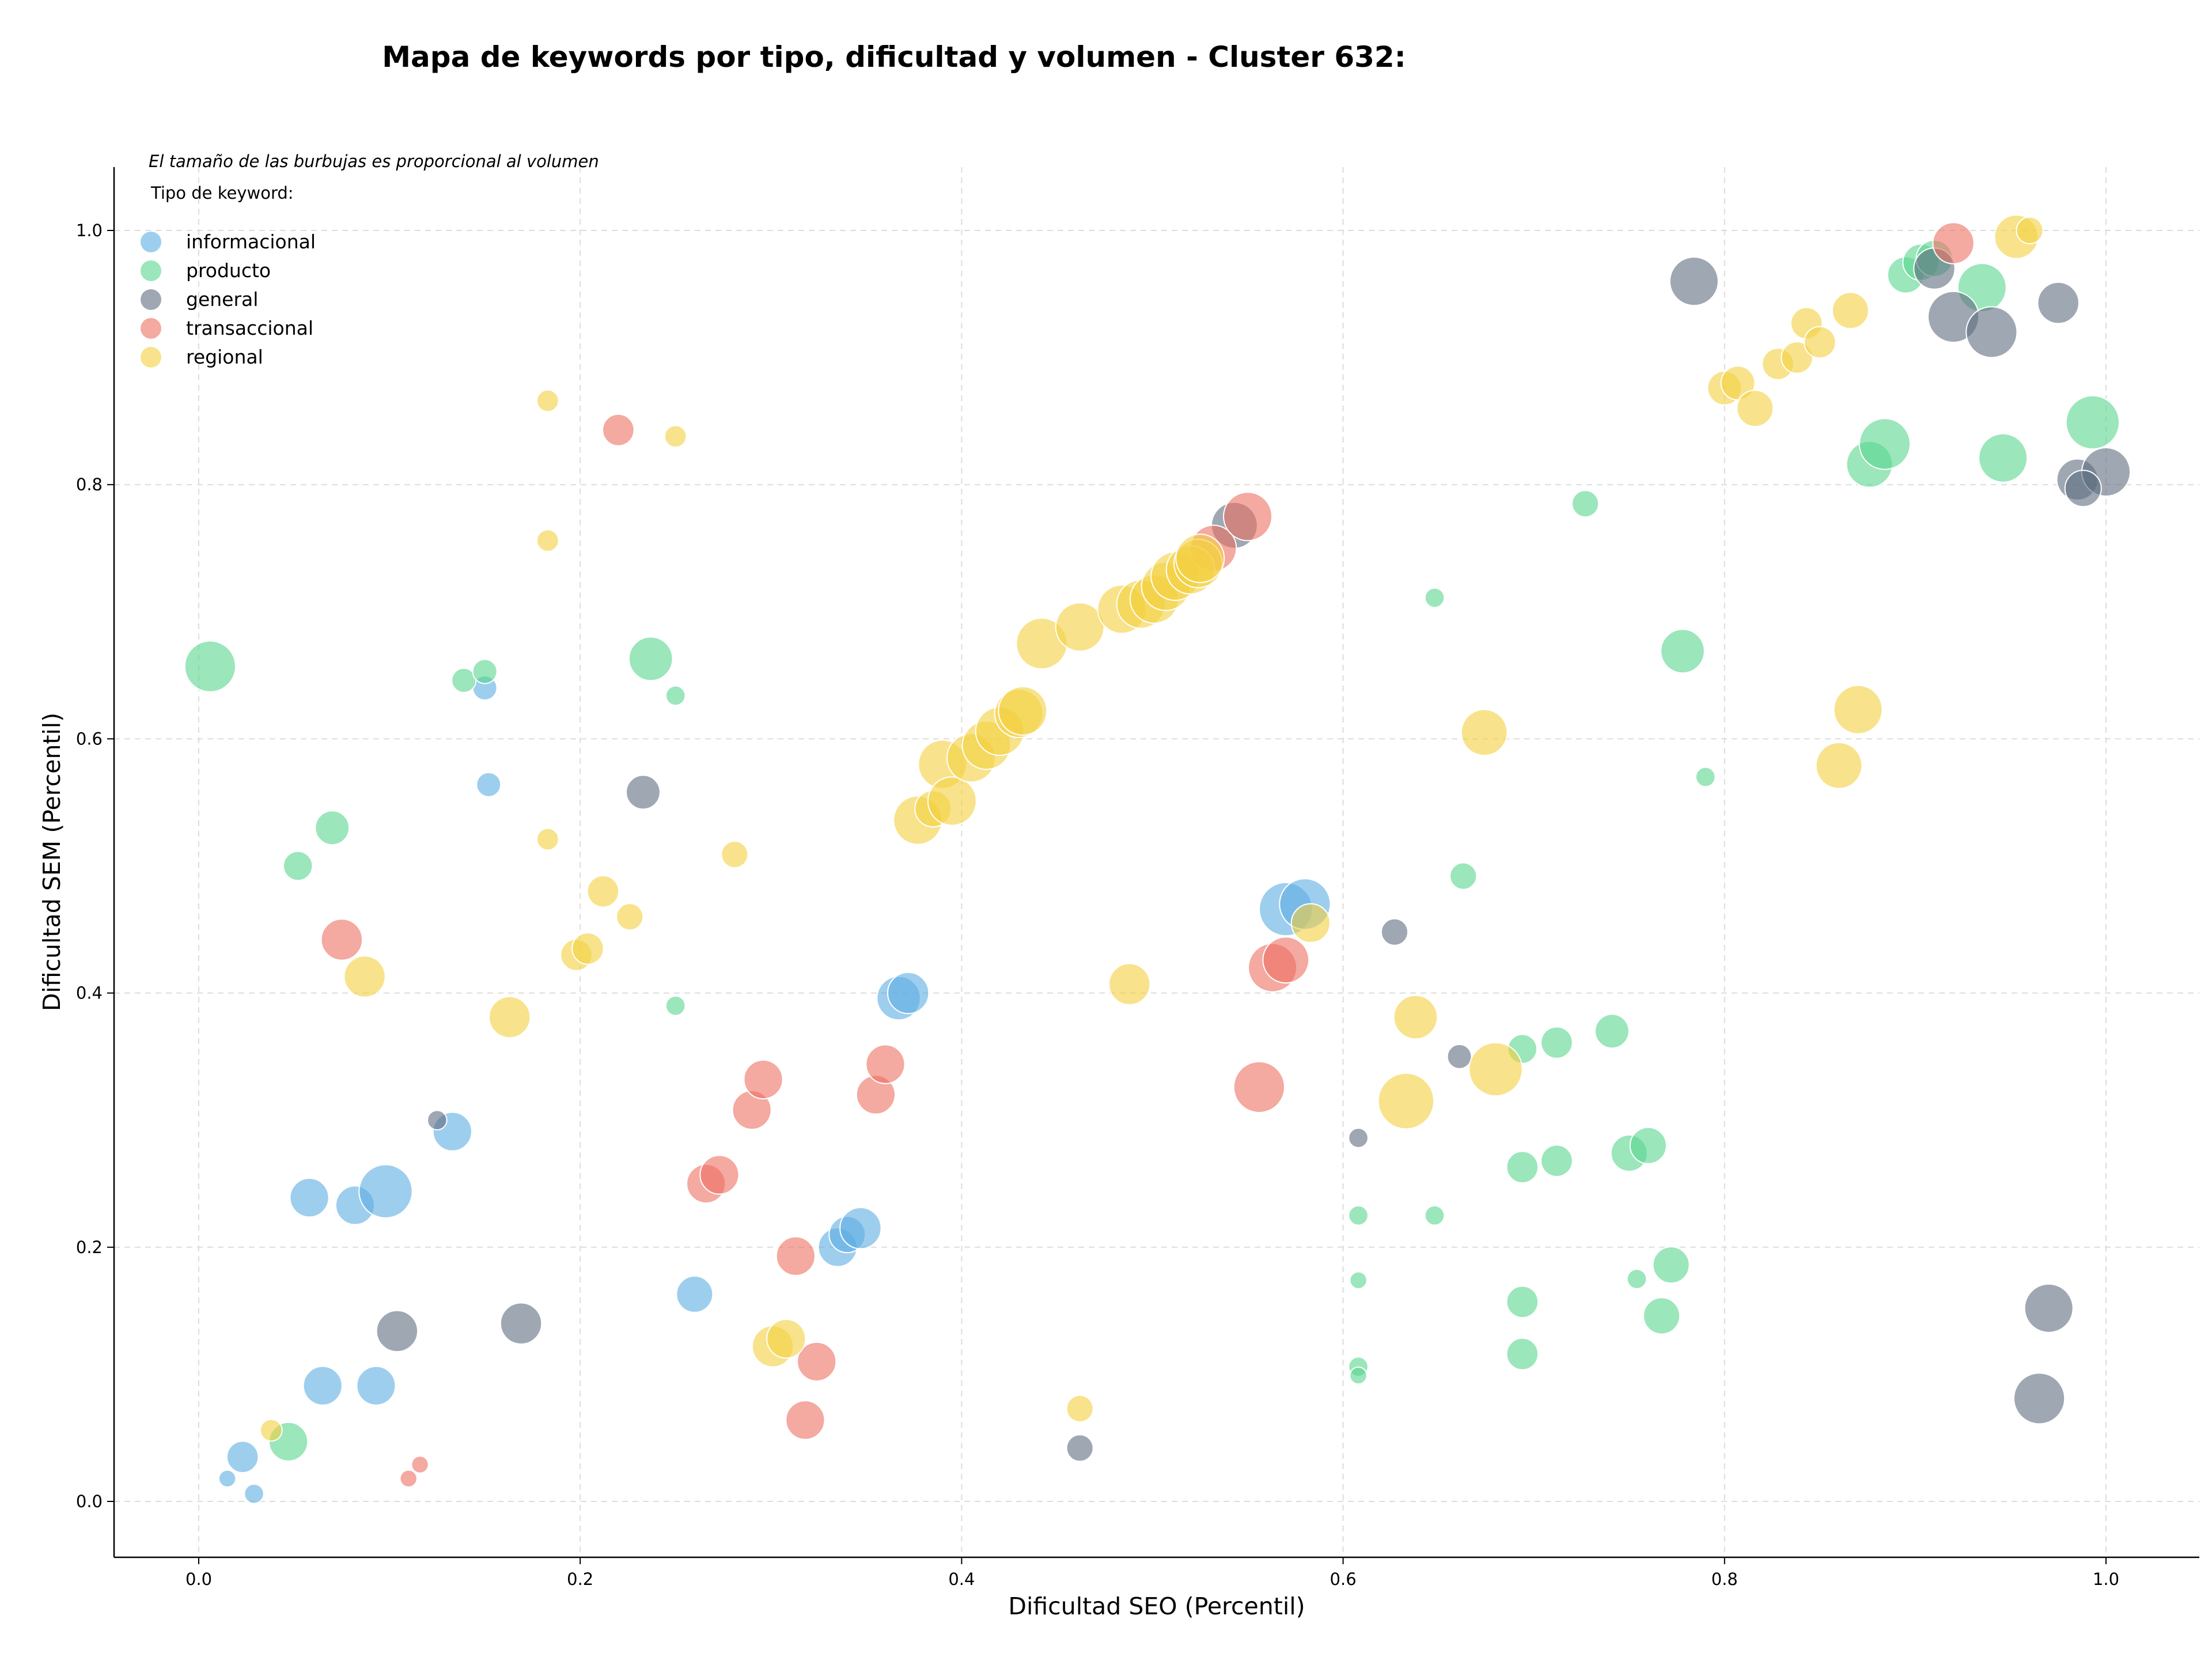 The width and height of the screenshot is (2212, 1661). Describe the element at coordinates (222, 193) in the screenshot. I see `legend-title: Tipo de keyword:` at that location.